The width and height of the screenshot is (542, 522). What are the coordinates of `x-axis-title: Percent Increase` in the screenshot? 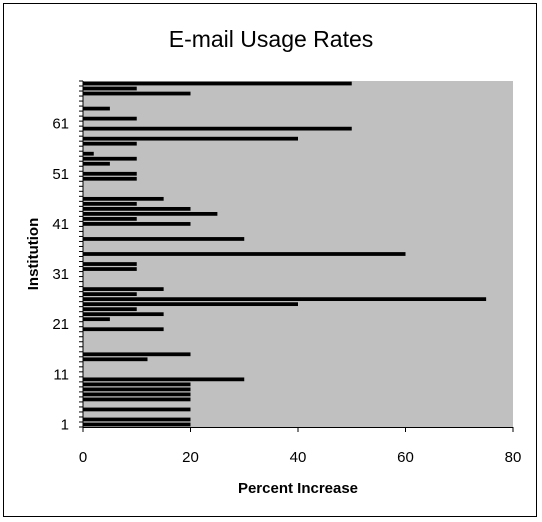 It's located at (298, 488).